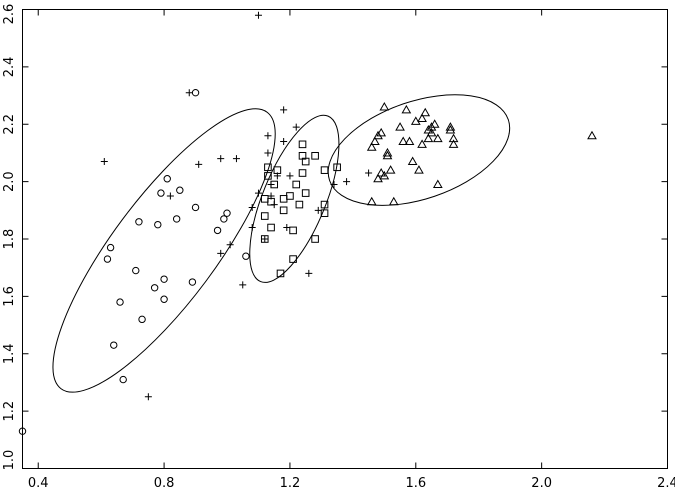  What do you see at coordinates (666, 483) in the screenshot?
I see `x-tick-label: 2.4` at bounding box center [666, 483].